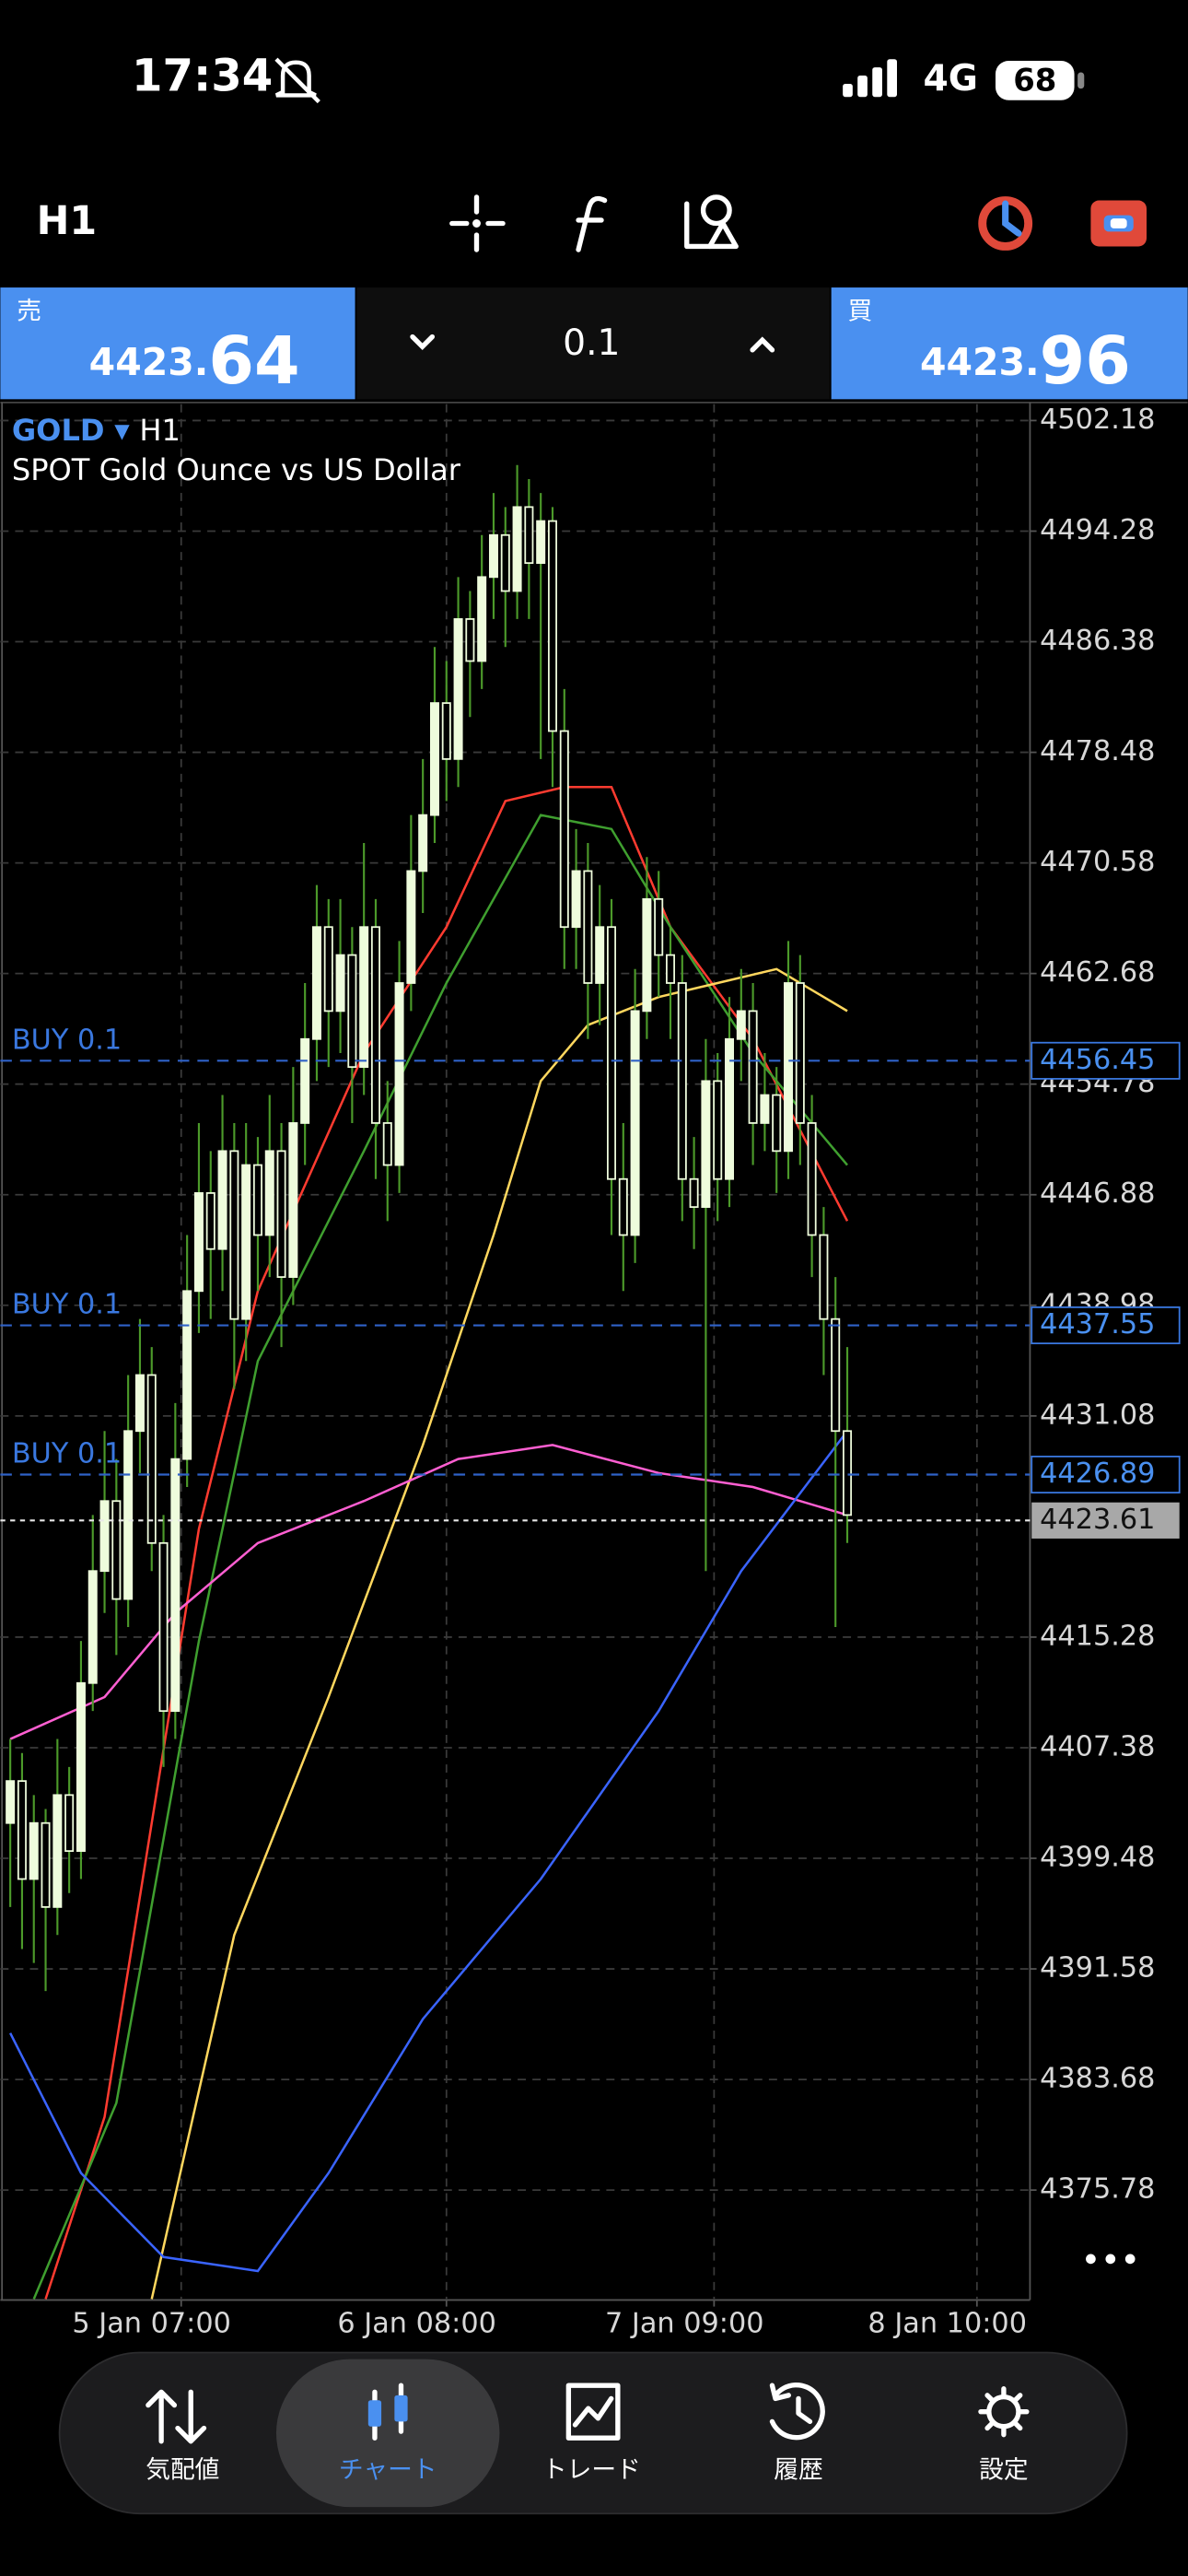 The width and height of the screenshot is (1188, 2576). I want to click on buy-price-tail: 96, so click(1085, 360).